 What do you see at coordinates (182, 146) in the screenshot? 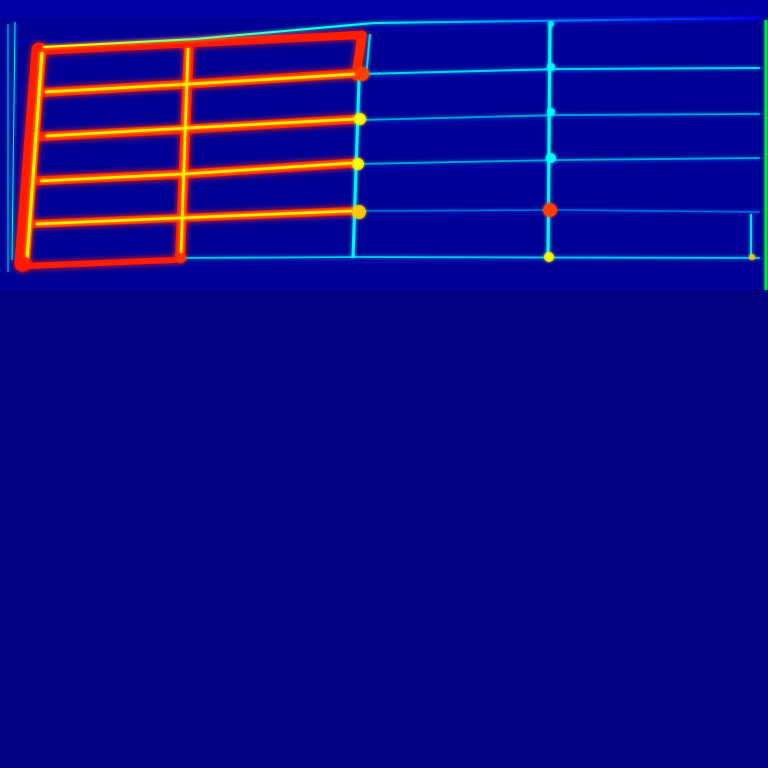
I see `heatmap-yellow-highlights` at bounding box center [182, 146].